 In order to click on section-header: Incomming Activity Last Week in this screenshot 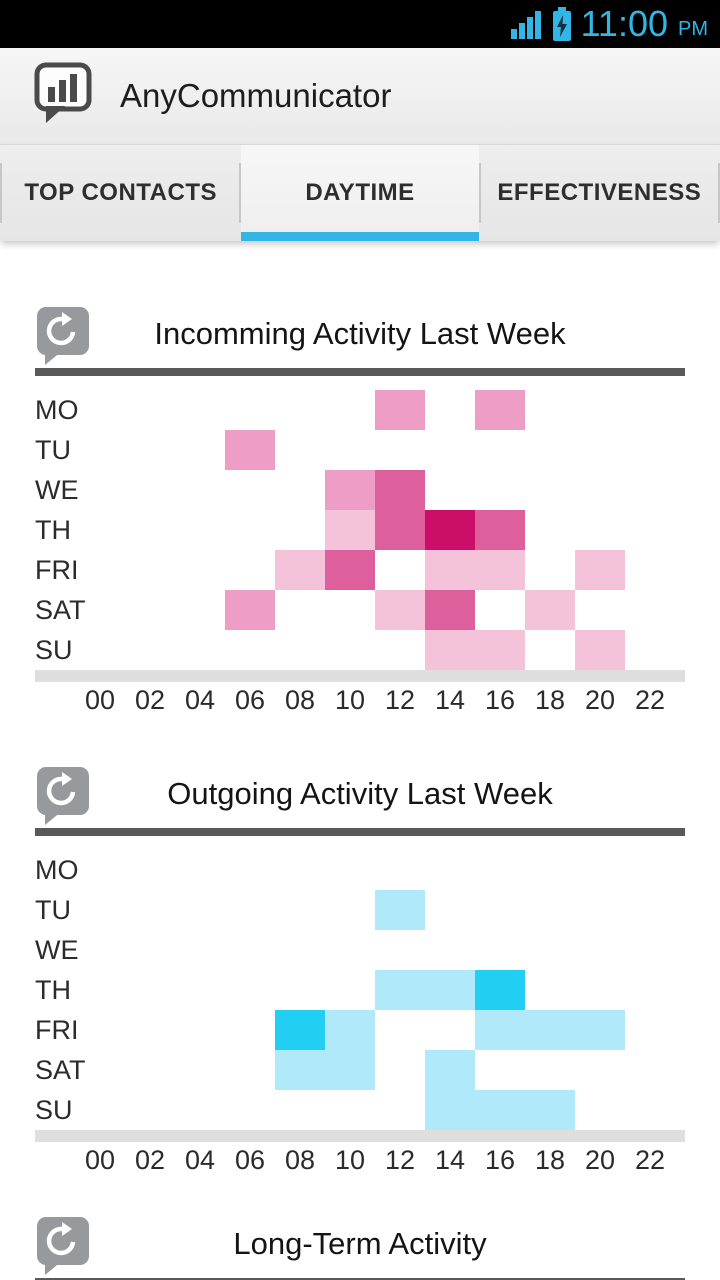, I will do `click(360, 335)`.